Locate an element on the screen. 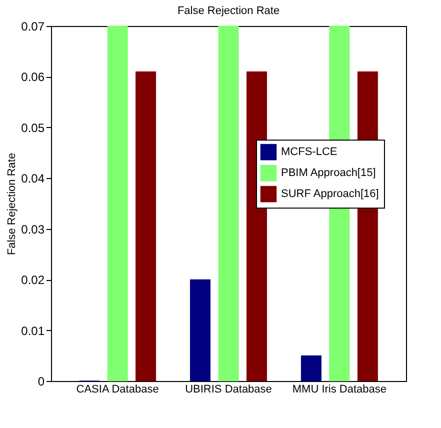 This screenshot has width=441, height=428. x-tick-label: MMU Iris Database is located at coordinates (339, 390).